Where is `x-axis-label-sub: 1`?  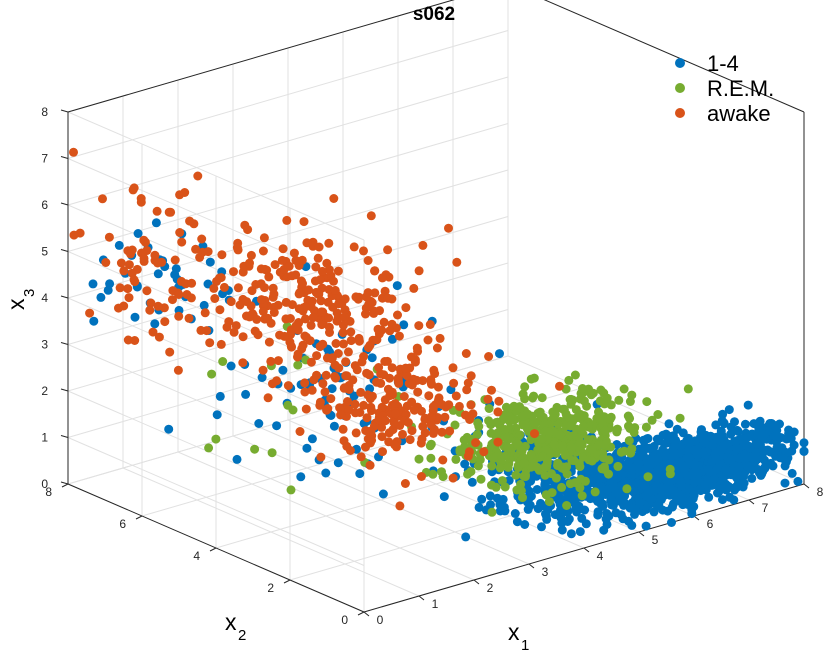
x-axis-label-sub: 1 is located at coordinates (525, 645).